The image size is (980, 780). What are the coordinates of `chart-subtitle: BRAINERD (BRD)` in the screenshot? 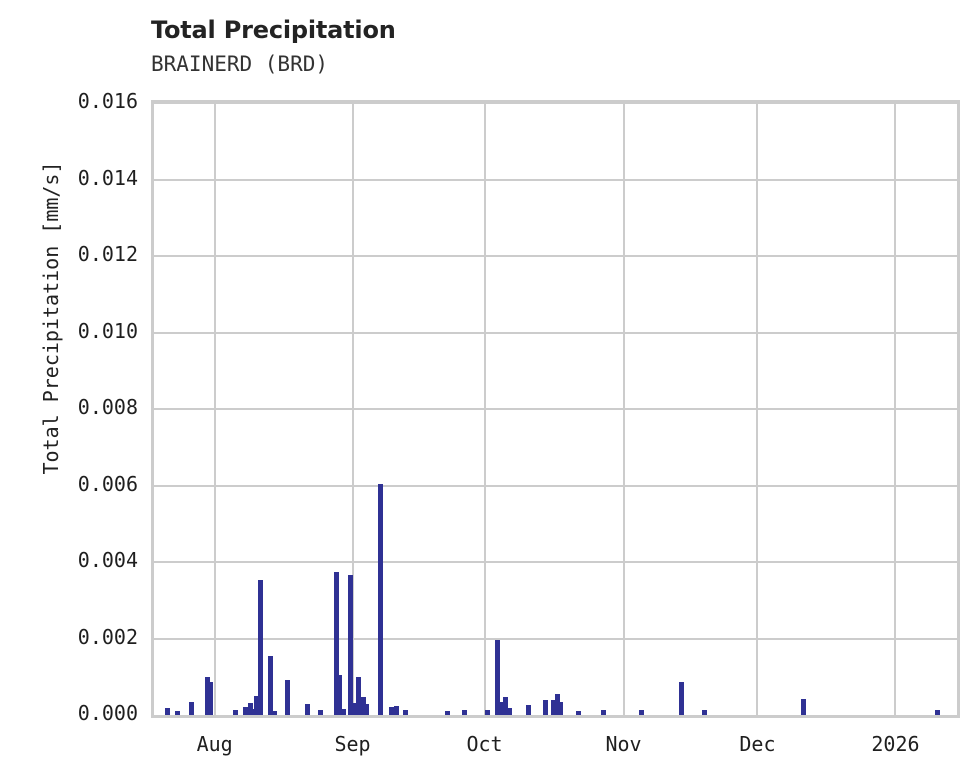 It's located at (240, 64).